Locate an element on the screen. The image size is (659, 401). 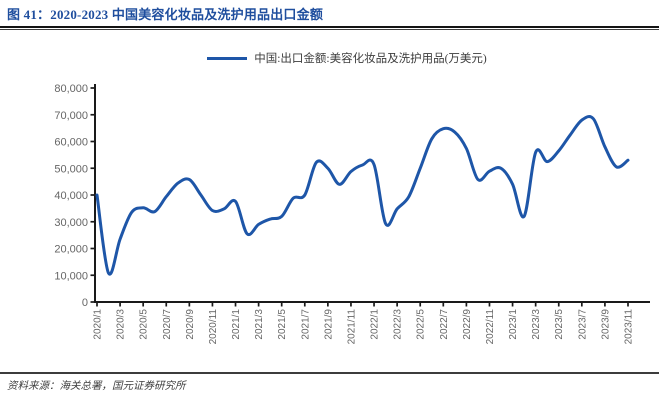
x-tick-label: 2021/1 is located at coordinates (236, 324).